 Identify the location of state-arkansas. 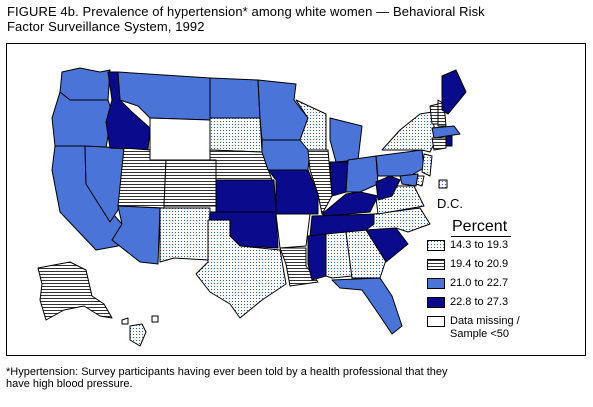
(293, 231).